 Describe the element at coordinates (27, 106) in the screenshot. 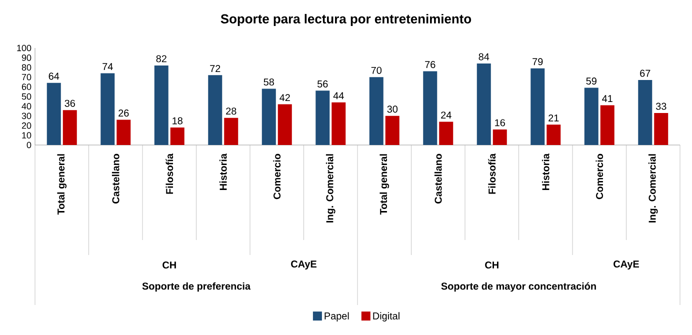

I see `y-tick-label: 40` at that location.